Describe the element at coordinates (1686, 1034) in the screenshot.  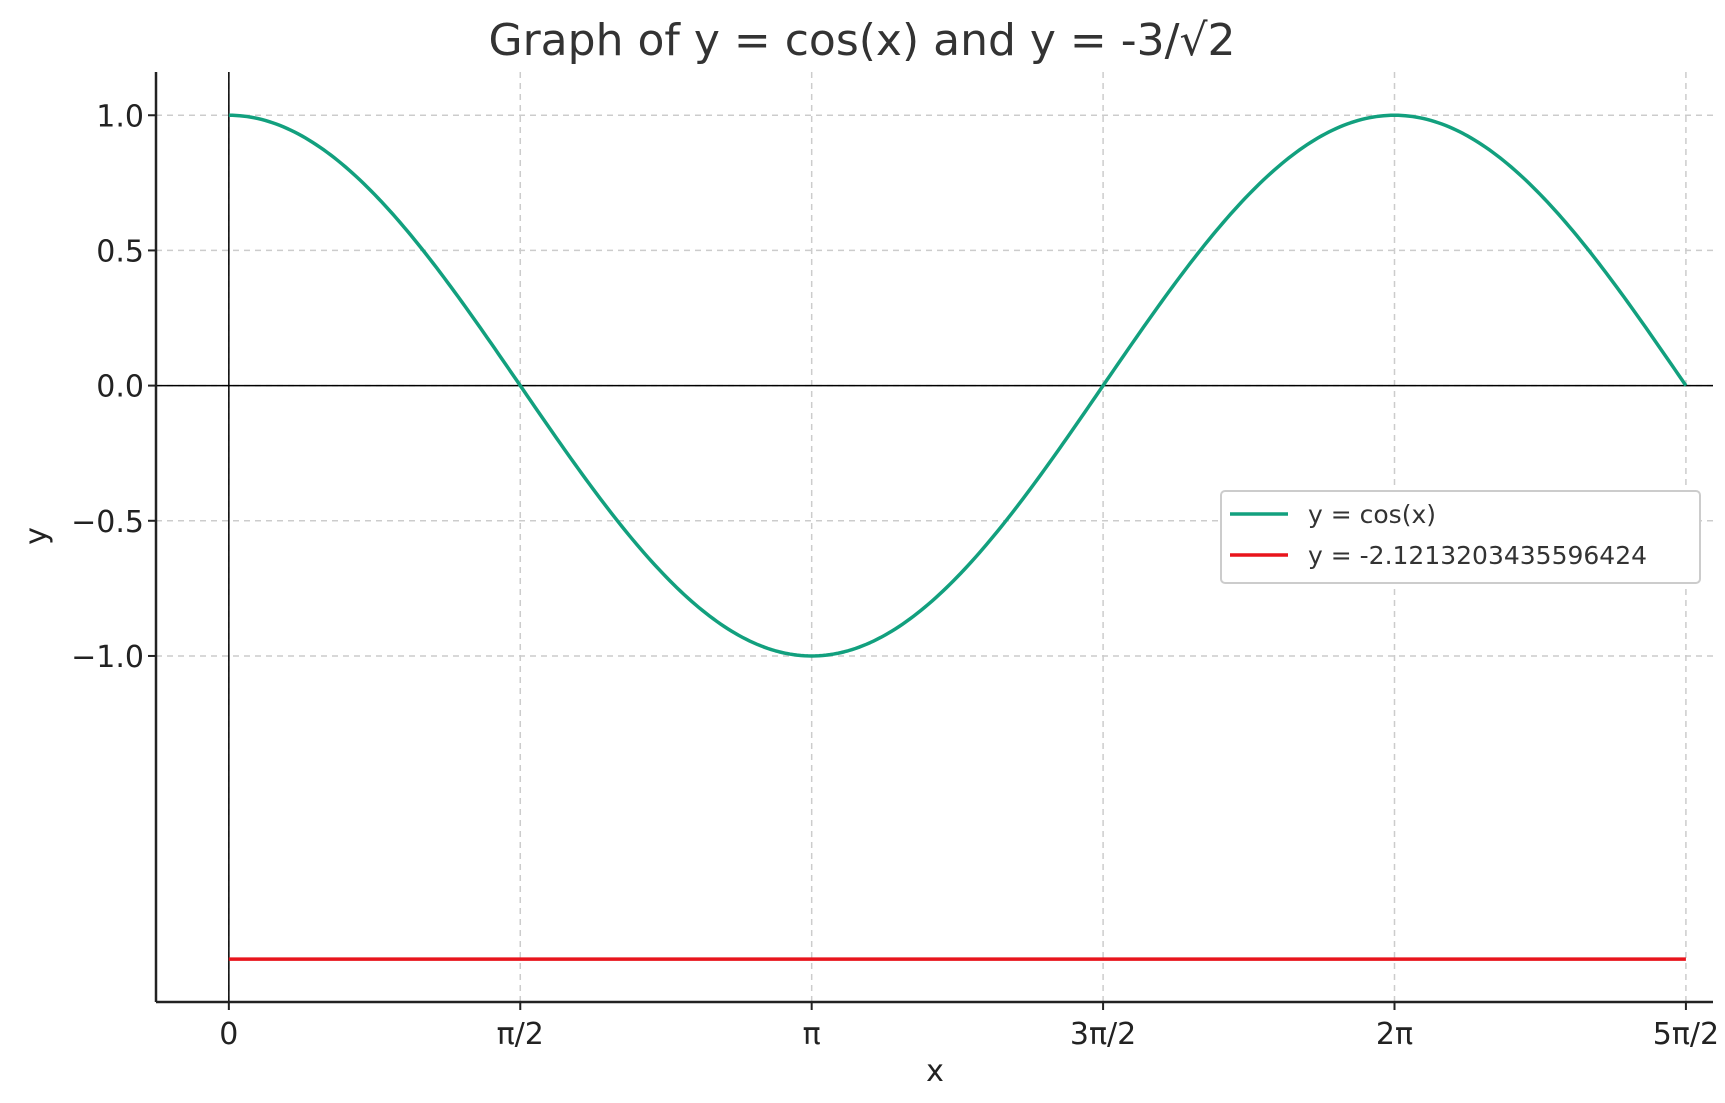
I see `x-tick-label: 5π/2` at that location.